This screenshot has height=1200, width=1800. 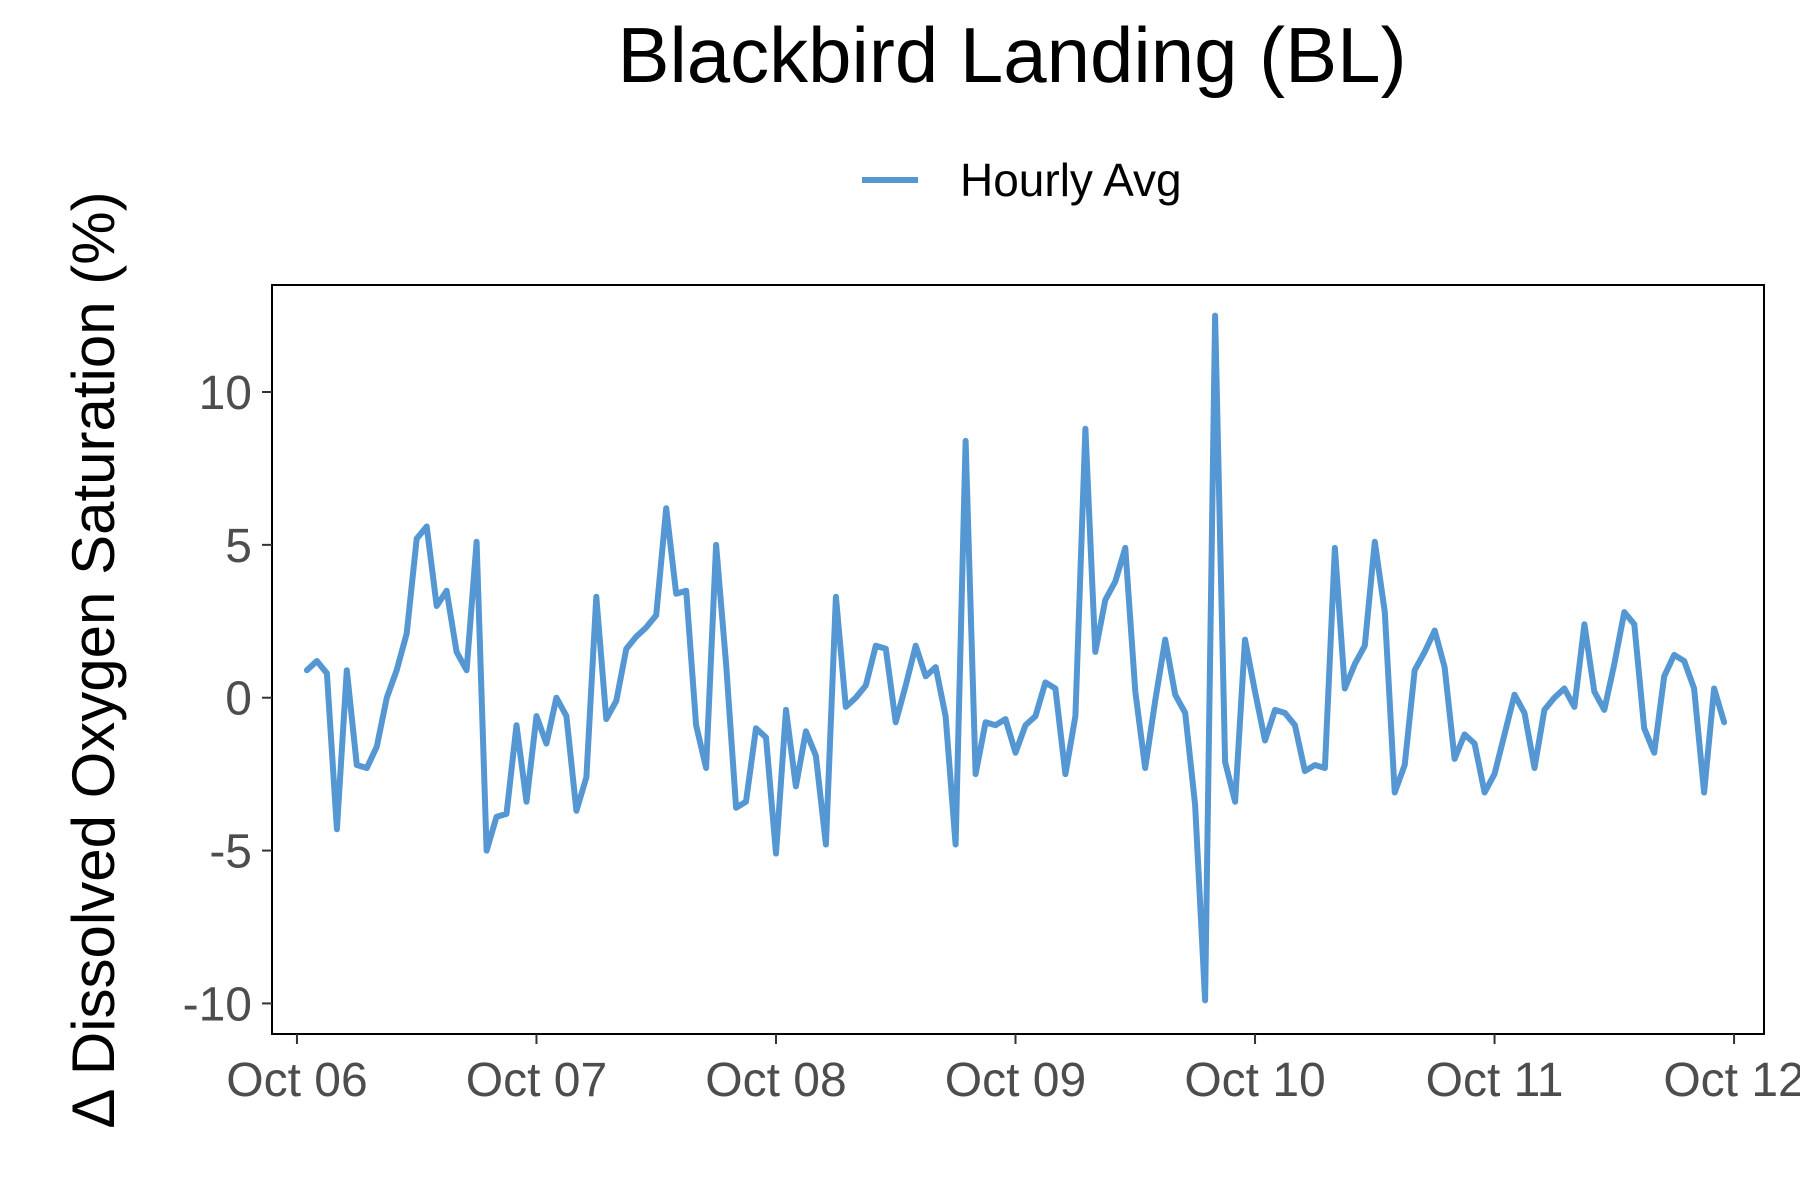 I want to click on x-tick-label: Oct 09, so click(x=1015, y=1080).